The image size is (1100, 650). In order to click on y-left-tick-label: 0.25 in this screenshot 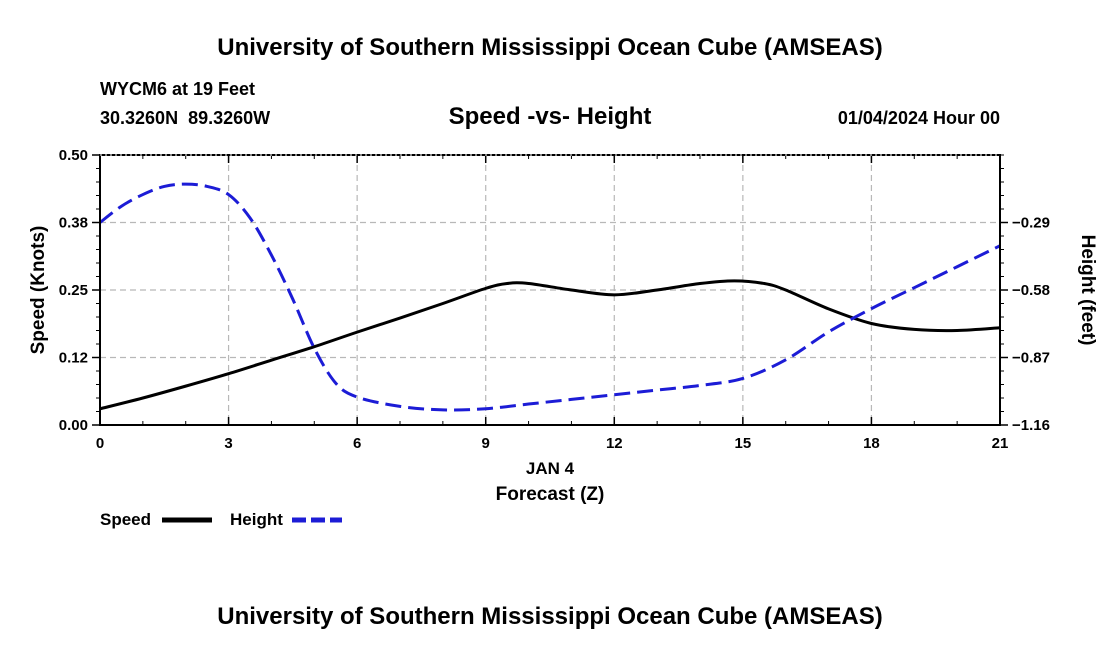, I will do `click(73, 290)`.